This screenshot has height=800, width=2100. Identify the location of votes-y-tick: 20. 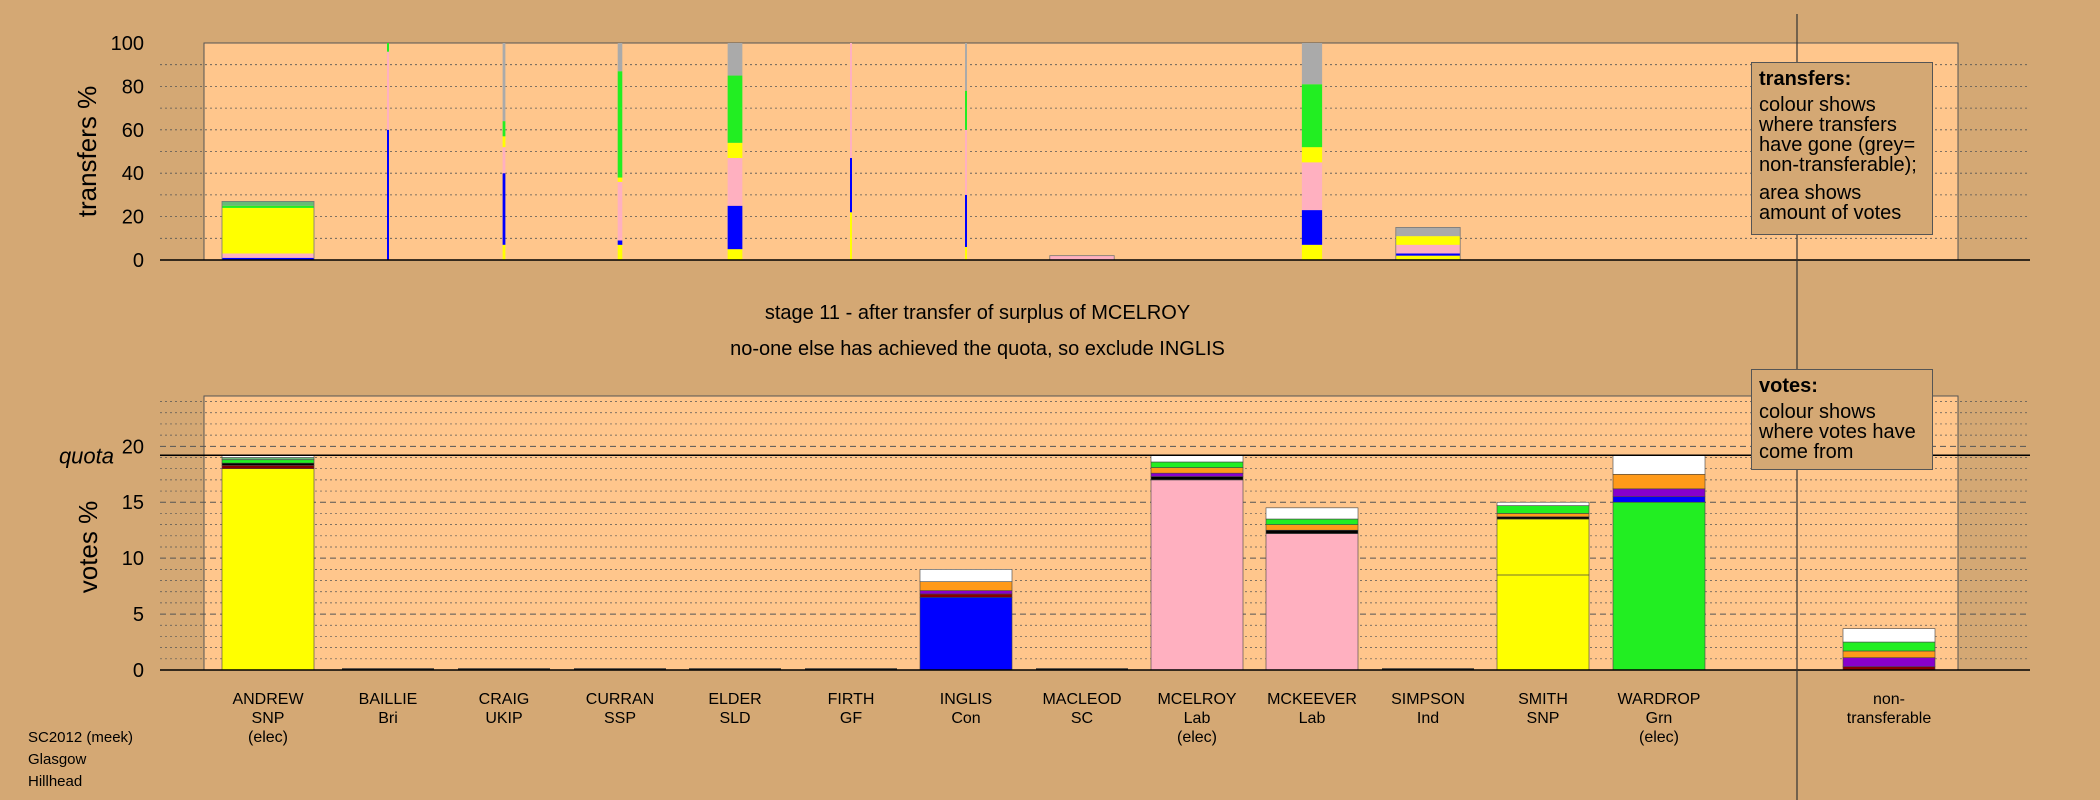
(133, 447).